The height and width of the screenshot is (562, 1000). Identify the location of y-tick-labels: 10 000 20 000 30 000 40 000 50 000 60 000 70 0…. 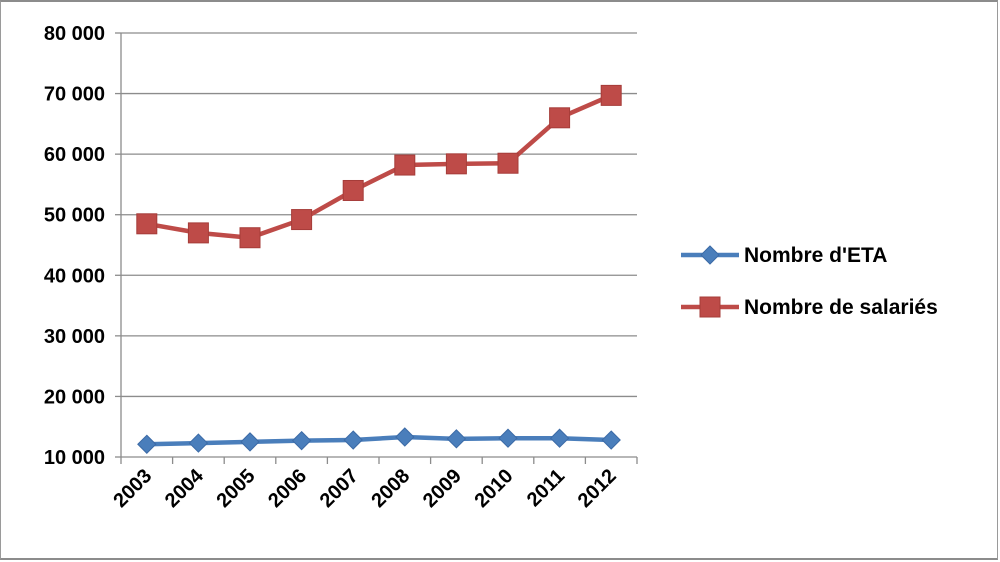
(74, 246).